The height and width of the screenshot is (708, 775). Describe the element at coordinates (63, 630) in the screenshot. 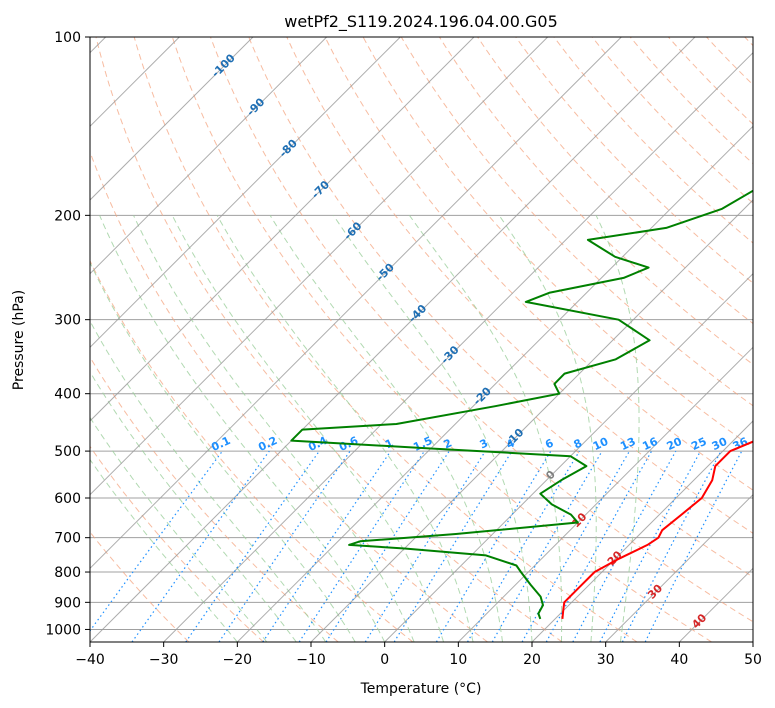

I see `y-tick-label: 1000` at that location.